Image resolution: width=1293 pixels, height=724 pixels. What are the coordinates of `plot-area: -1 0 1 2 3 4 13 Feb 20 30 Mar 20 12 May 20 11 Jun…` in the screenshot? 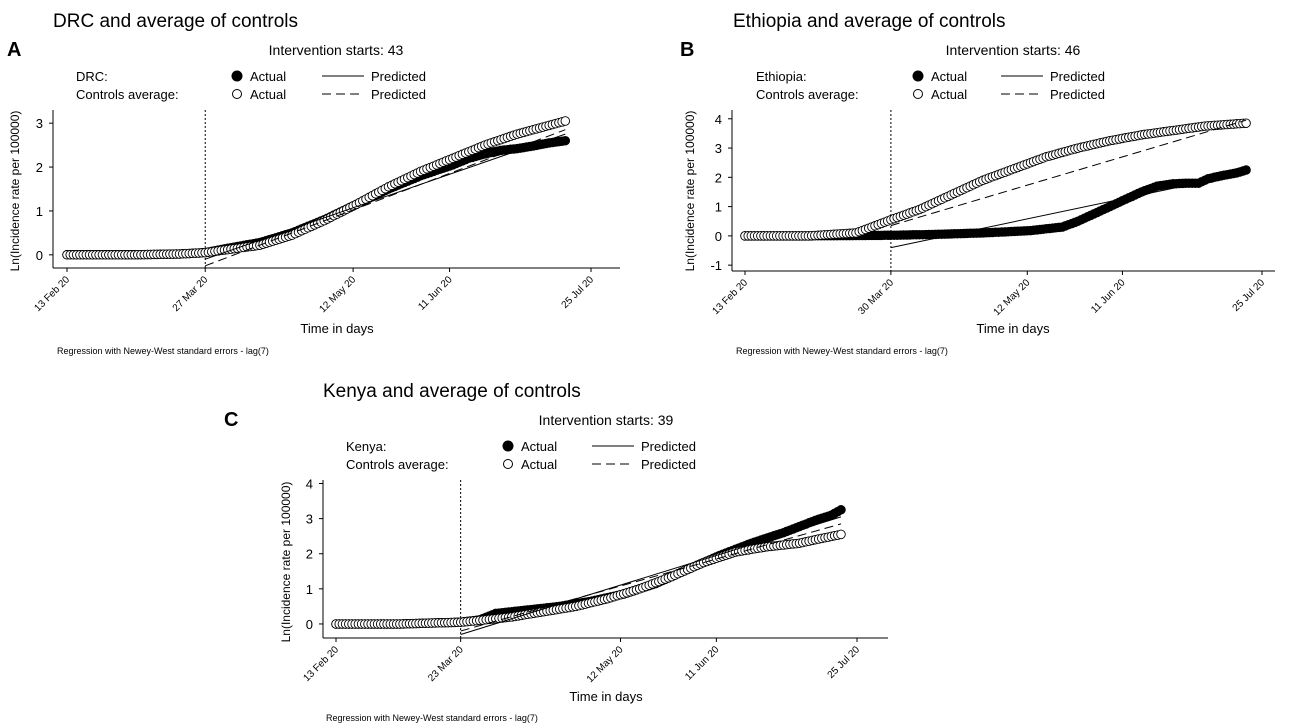 It's located at (992, 214).